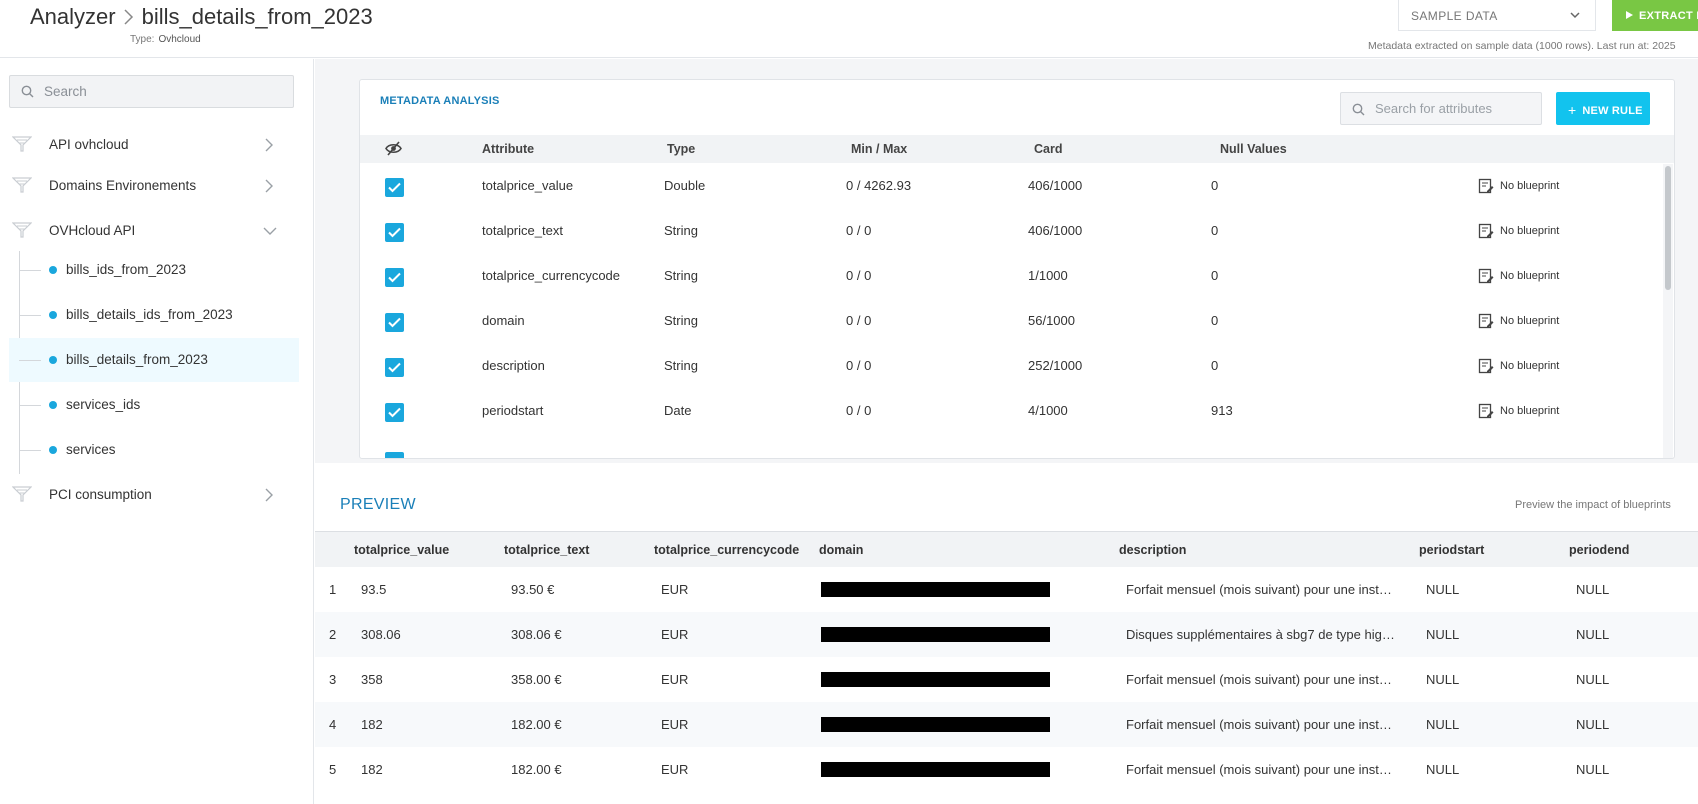 The width and height of the screenshot is (1698, 804). Describe the element at coordinates (1593, 505) in the screenshot. I see `preview-impact-toggle: Preview the impact of blueprints` at that location.